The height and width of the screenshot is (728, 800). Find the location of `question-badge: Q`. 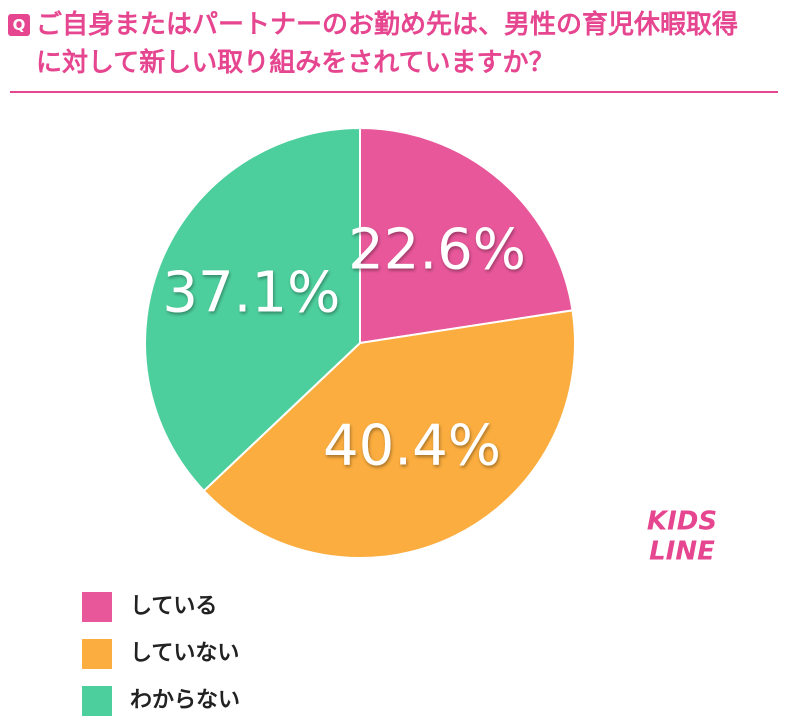

question-badge: Q is located at coordinates (19, 25).